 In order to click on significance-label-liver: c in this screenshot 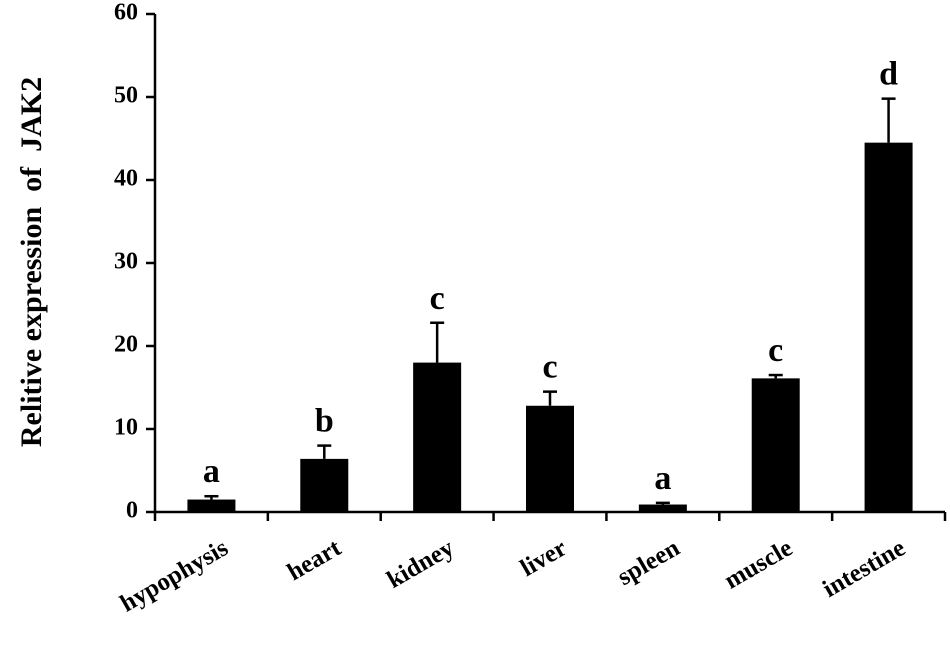, I will do `click(549, 367)`.